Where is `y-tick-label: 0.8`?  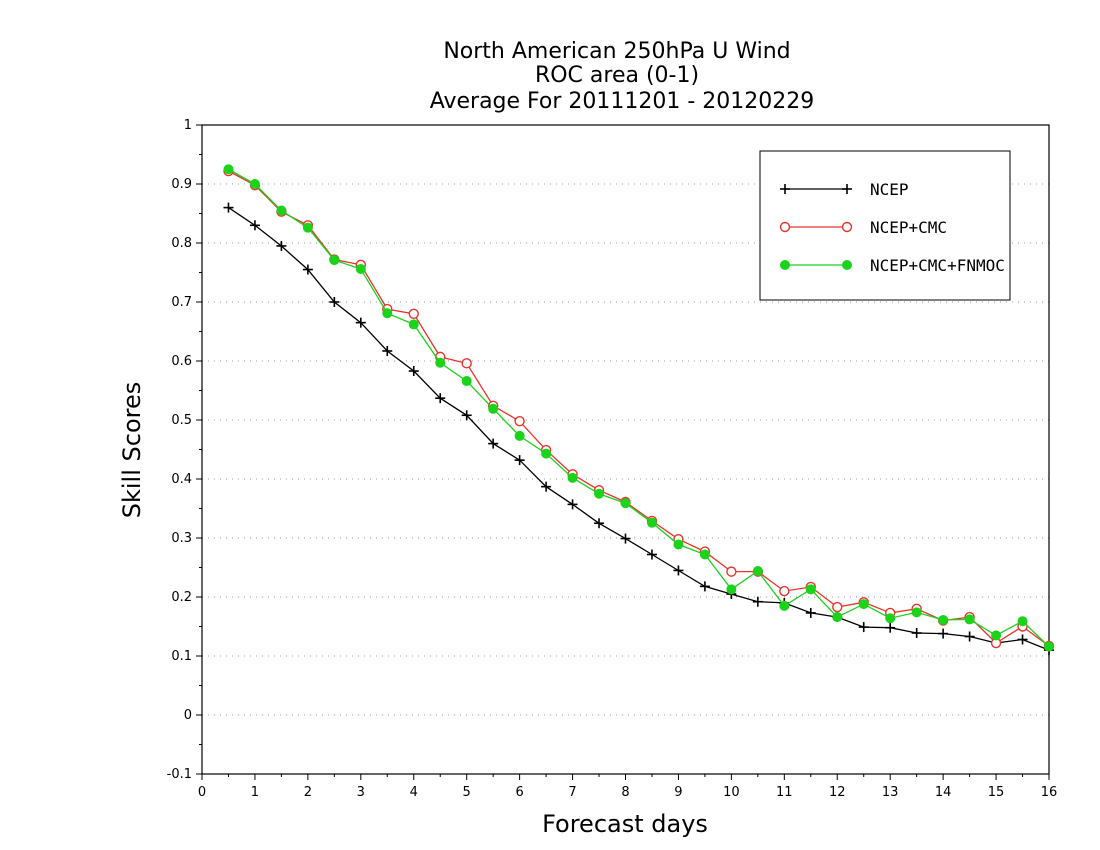 y-tick-label: 0.8 is located at coordinates (181, 243).